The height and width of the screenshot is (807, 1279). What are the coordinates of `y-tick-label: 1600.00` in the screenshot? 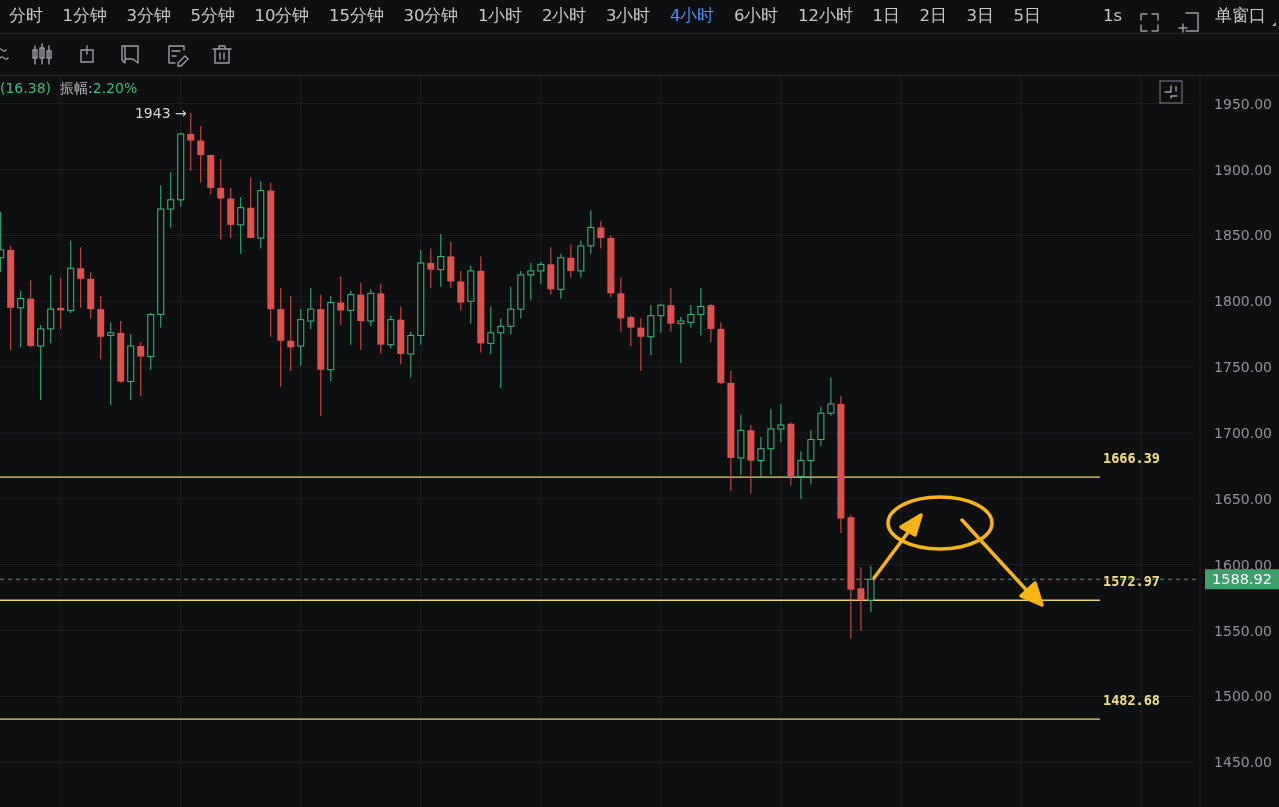 It's located at (1243, 564).